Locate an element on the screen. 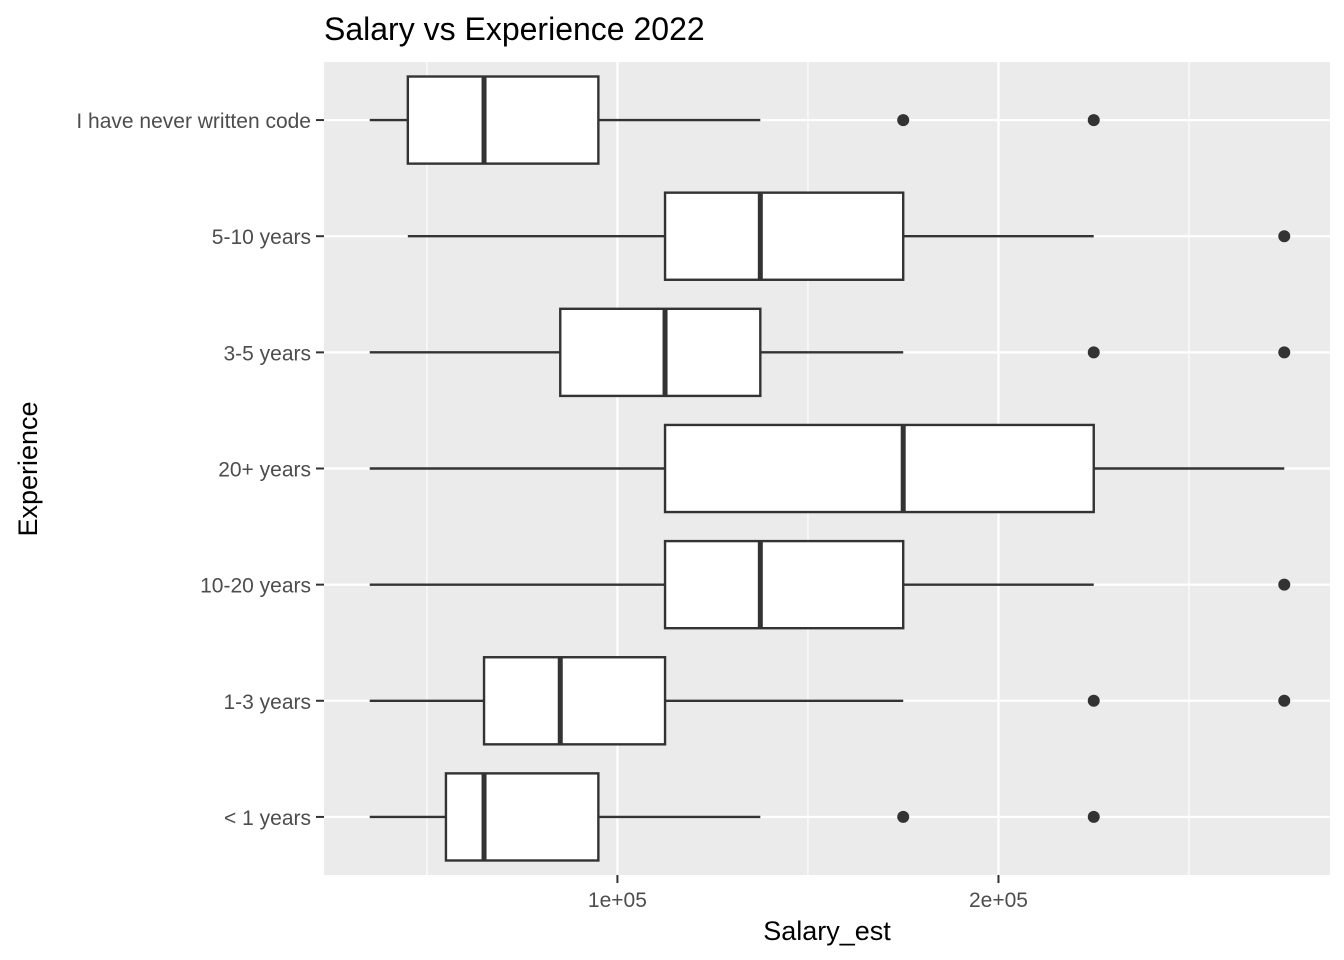 The height and width of the screenshot is (960, 1344). chart-title: Salary vs Experience 2022 is located at coordinates (514, 29).